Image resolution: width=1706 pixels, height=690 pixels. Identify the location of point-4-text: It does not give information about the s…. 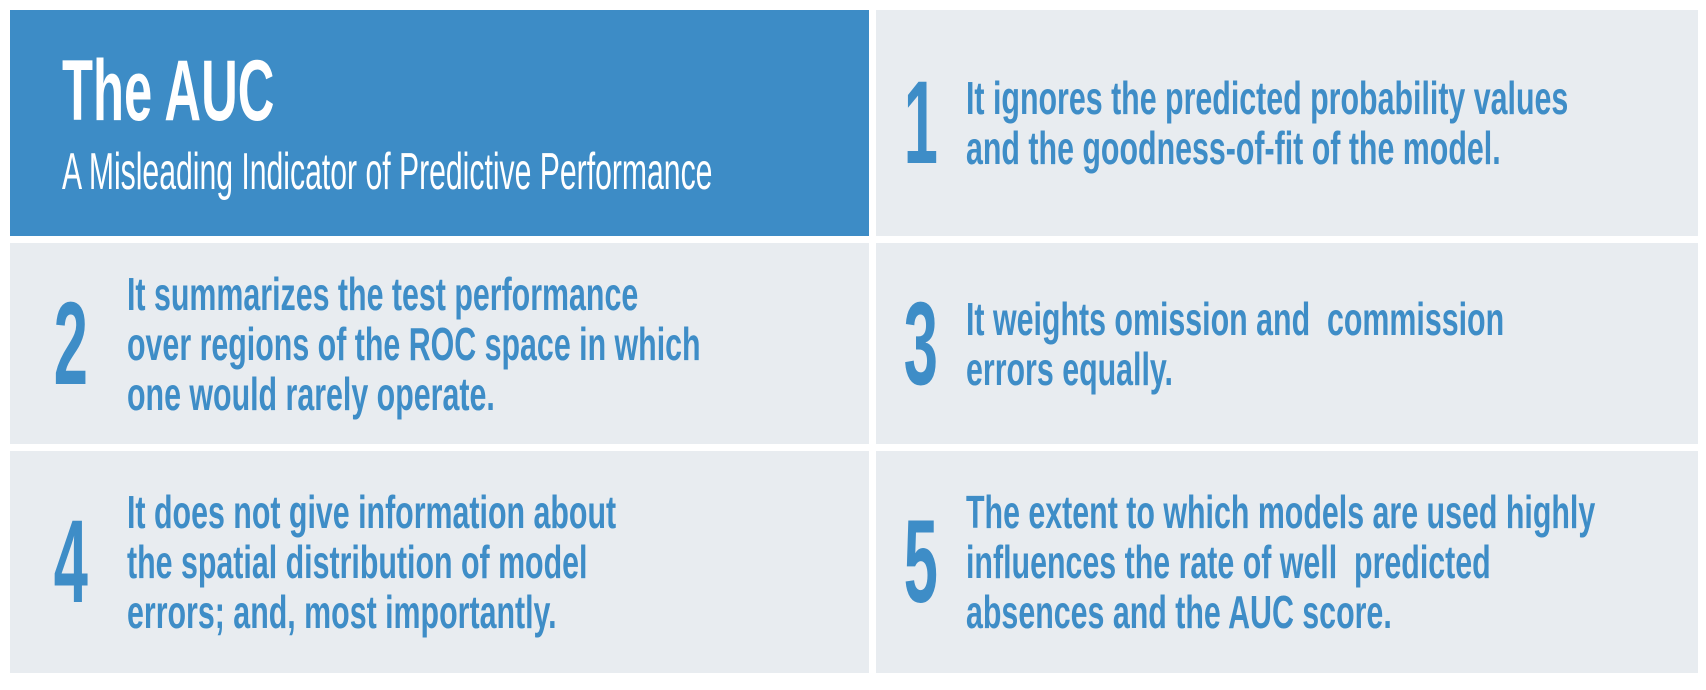
(372, 562).